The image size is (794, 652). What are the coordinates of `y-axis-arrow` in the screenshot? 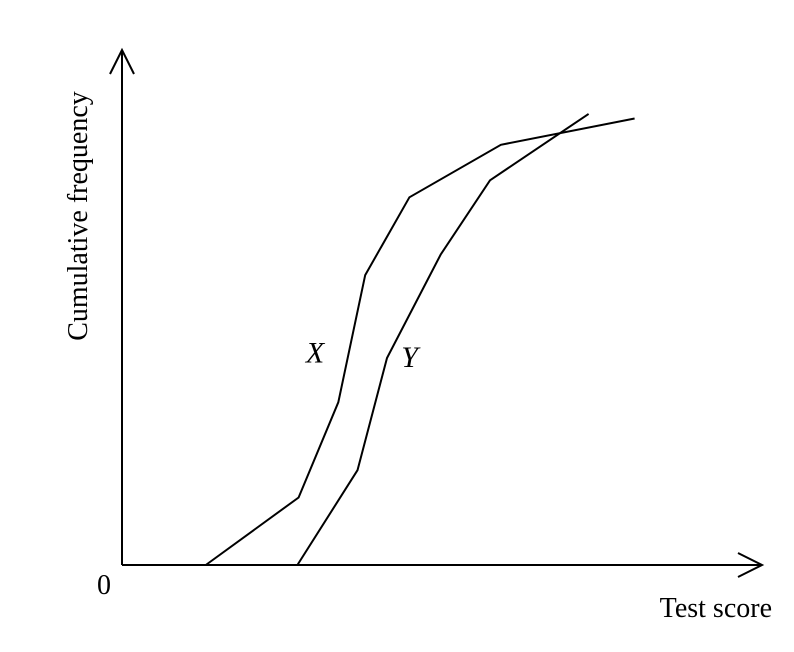 It's located at (122, 61).